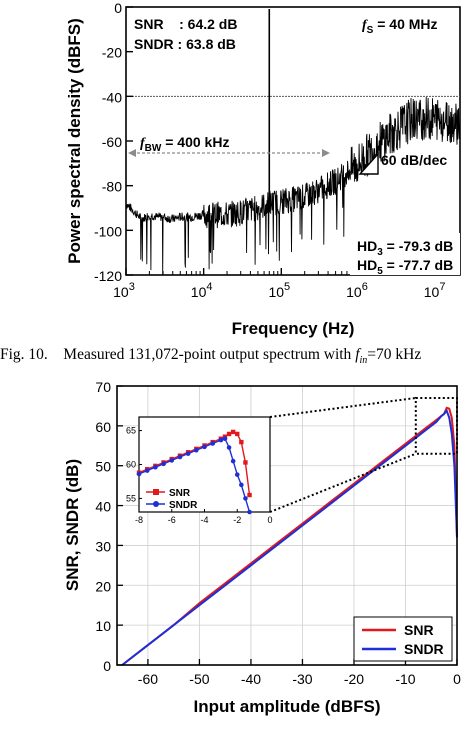 The height and width of the screenshot is (744, 474). I want to click on psd-slope-triangle, so click(368, 163).